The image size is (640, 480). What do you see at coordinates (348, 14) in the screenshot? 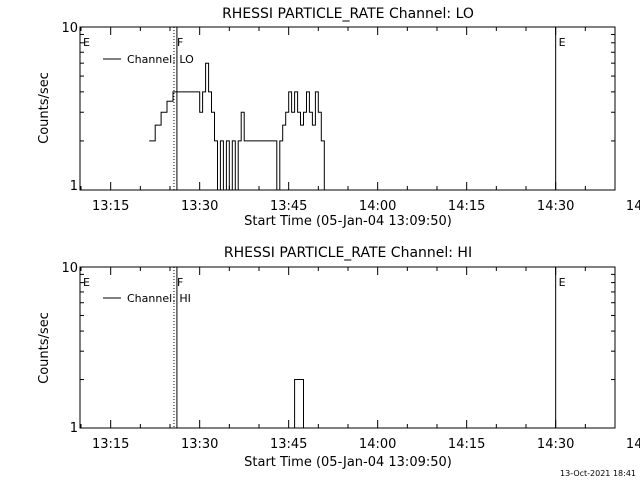
I see `chart-title: RHESSI PARTICLE_RATE Channel: LO` at bounding box center [348, 14].